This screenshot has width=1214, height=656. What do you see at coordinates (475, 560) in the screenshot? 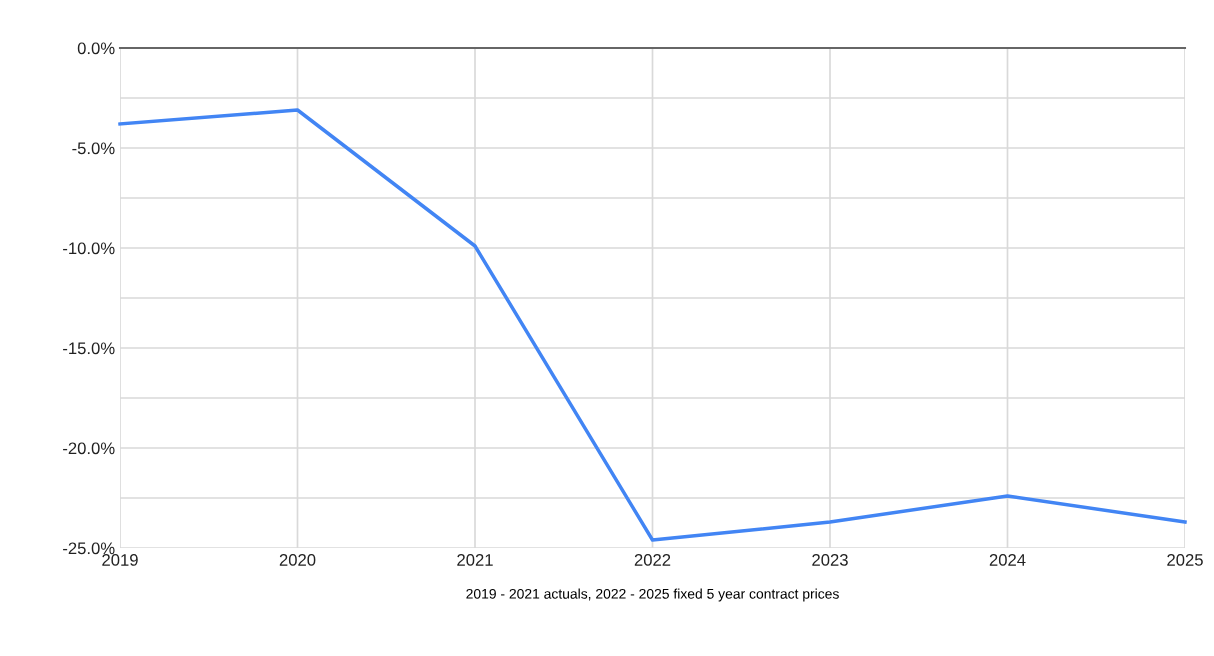
I see `x-tick-label: 2021` at bounding box center [475, 560].